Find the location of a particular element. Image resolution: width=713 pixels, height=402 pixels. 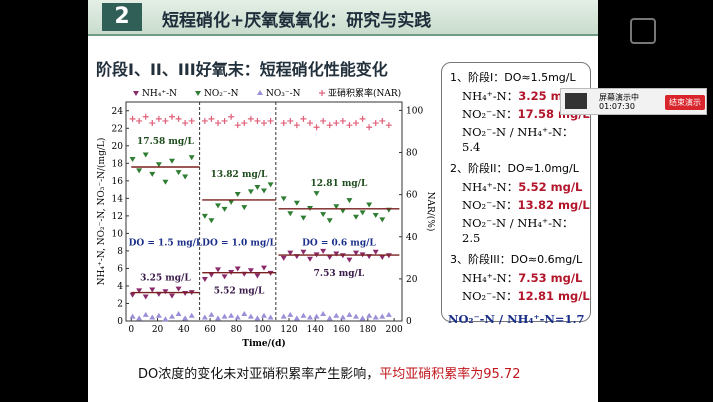

stage-heading: 2、阶段II：DO≈1.0mg/L is located at coordinates (514, 168).